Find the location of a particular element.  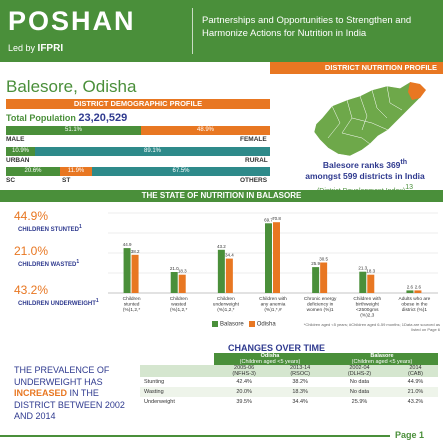

value-label-balasore-2: 43.2 is located at coordinates (221, 246).